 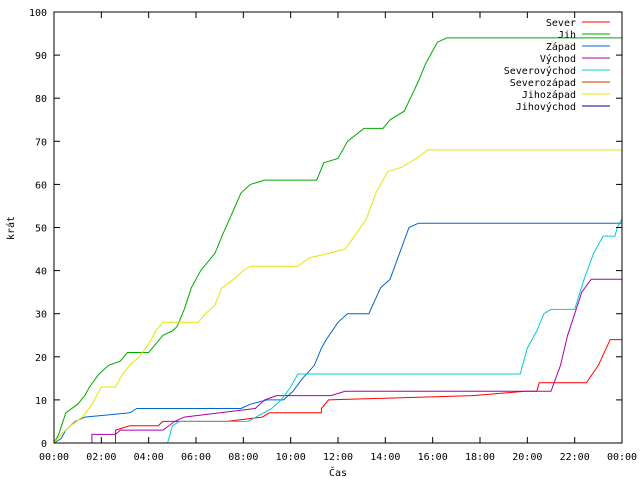 What do you see at coordinates (11, 228) in the screenshot?
I see `y-axis-label: krát` at bounding box center [11, 228].